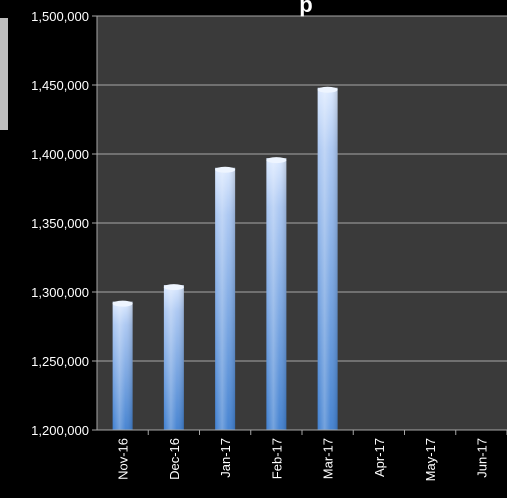 This screenshot has height=498, width=507. What do you see at coordinates (4, 74) in the screenshot?
I see `left-edge-strip` at bounding box center [4, 74].